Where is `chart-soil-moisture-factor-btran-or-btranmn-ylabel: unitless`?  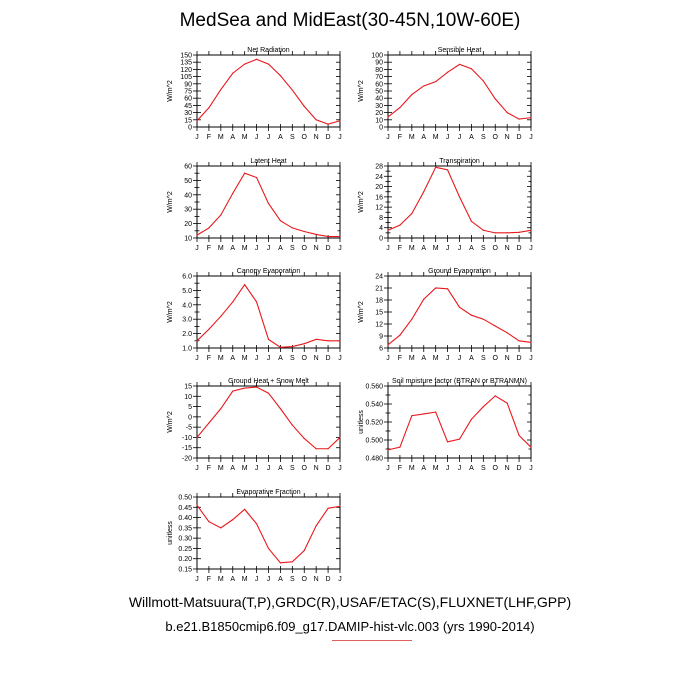
chart-soil-moisture-factor-btran-or-btranmn-ylabel: unitless is located at coordinates (361, 422).